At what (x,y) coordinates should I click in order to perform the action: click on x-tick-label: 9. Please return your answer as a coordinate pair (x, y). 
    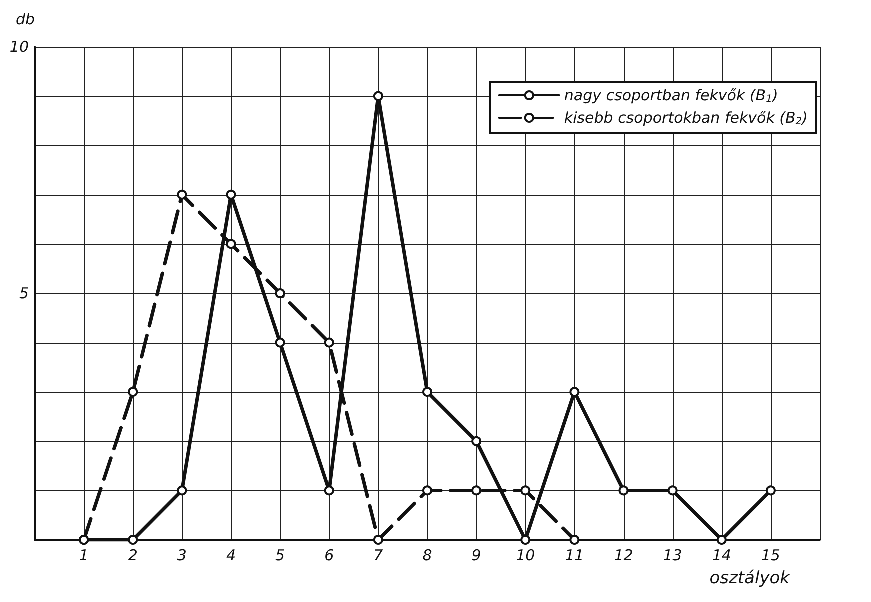
    Looking at the image, I should click on (477, 555).